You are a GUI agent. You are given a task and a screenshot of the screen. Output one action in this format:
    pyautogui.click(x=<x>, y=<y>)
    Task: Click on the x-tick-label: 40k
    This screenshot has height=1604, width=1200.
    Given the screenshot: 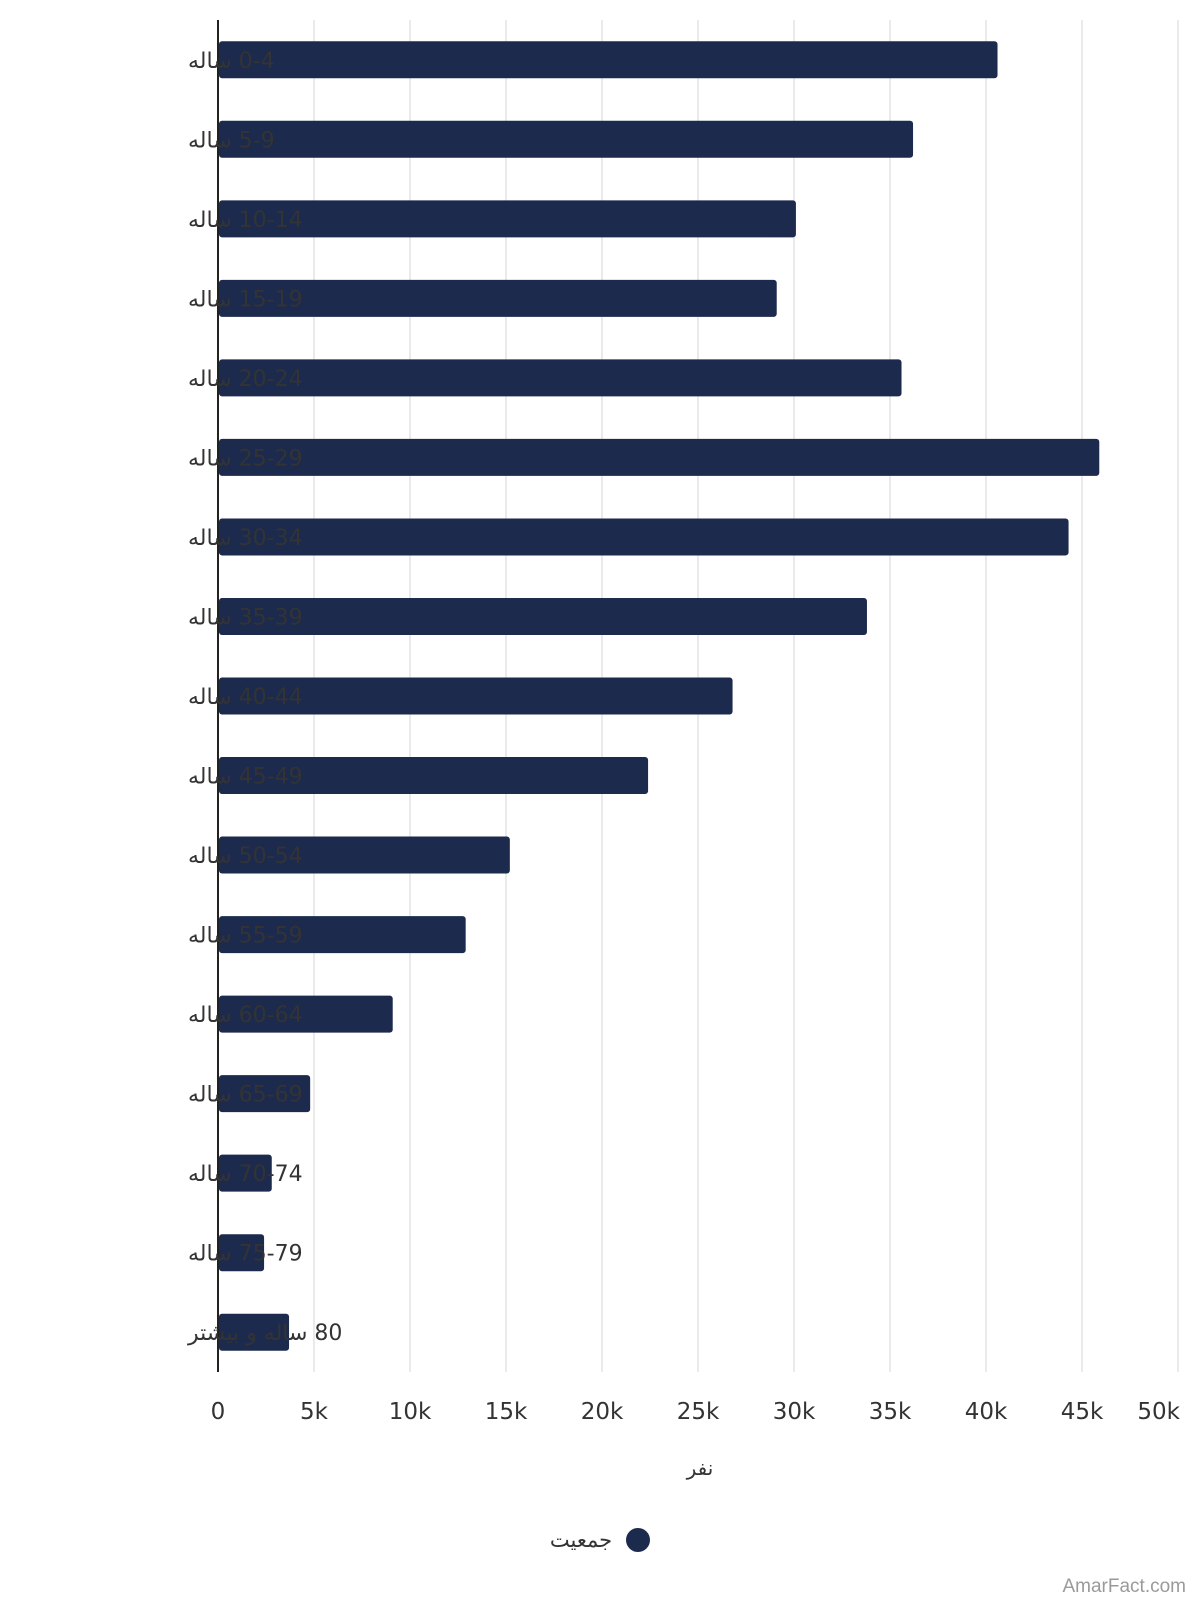 What is the action you would take?
    pyautogui.click(x=986, y=1412)
    